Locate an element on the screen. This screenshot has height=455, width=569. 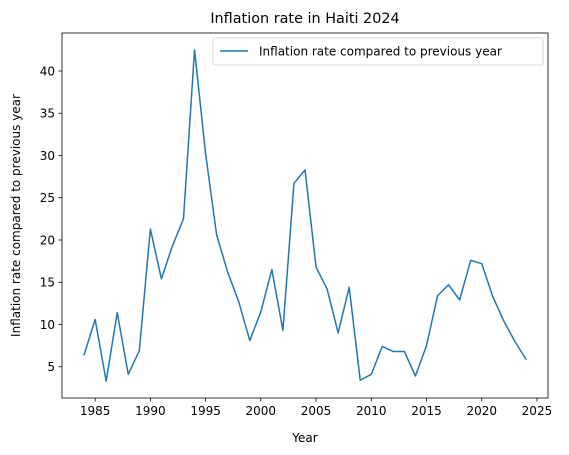
legend-label: Inflation rate compared to previous year is located at coordinates (380, 52).